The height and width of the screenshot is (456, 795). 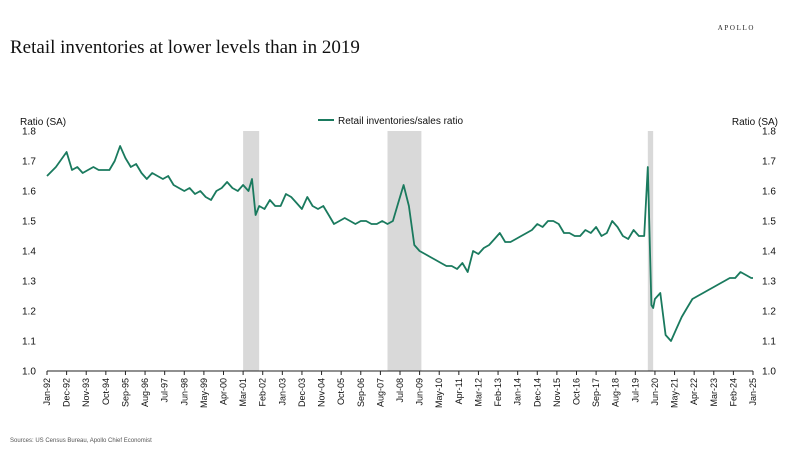 I want to click on x-tick-label-29: Aug-18, so click(x=616, y=392).